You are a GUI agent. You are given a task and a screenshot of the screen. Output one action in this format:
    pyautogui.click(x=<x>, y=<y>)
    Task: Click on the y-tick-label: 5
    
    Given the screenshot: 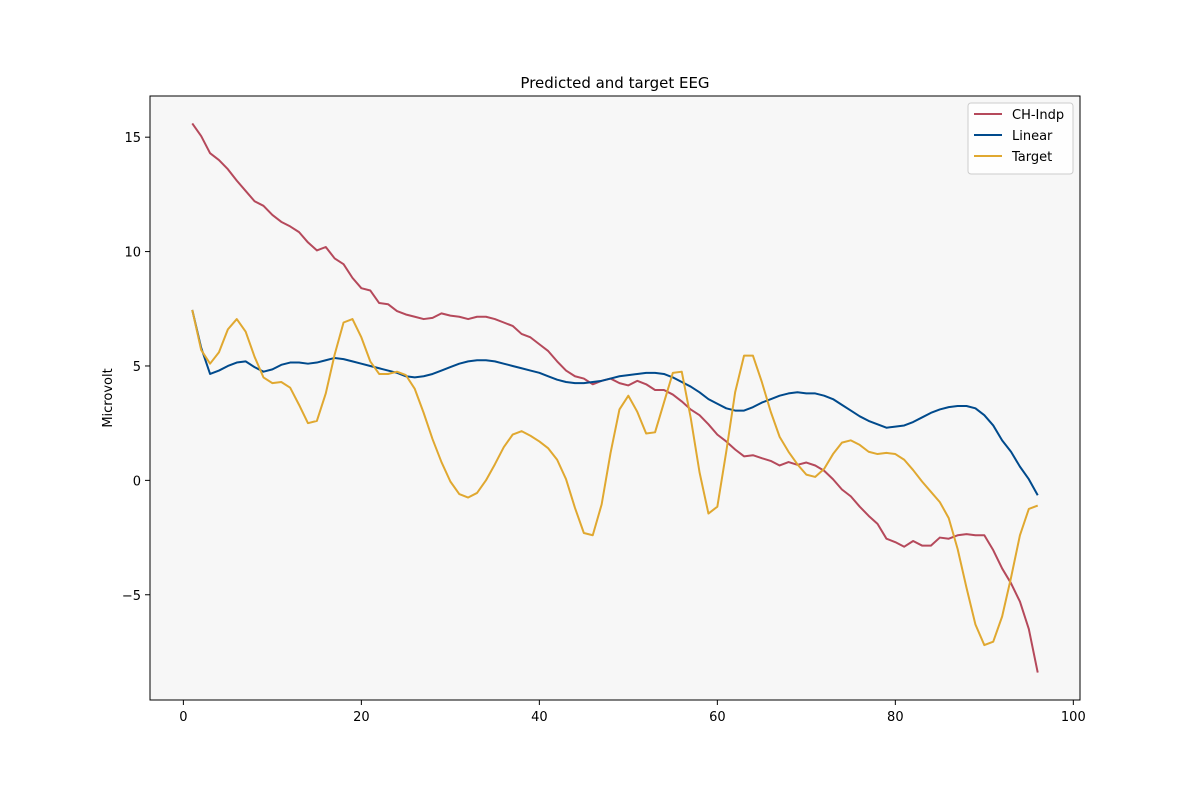 What is the action you would take?
    pyautogui.click(x=137, y=367)
    